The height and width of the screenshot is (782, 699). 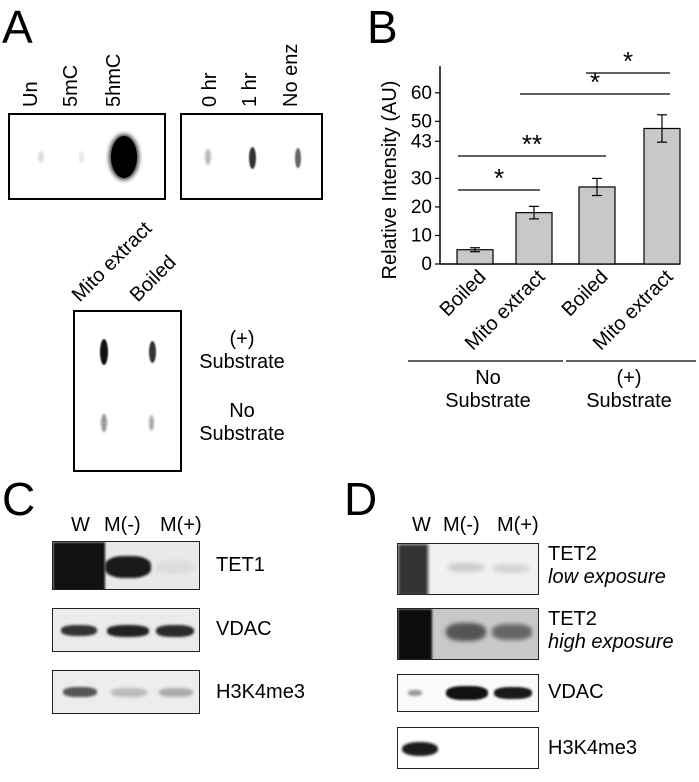 What do you see at coordinates (31, 94) in the screenshot?
I see `lane-label-un: Un` at bounding box center [31, 94].